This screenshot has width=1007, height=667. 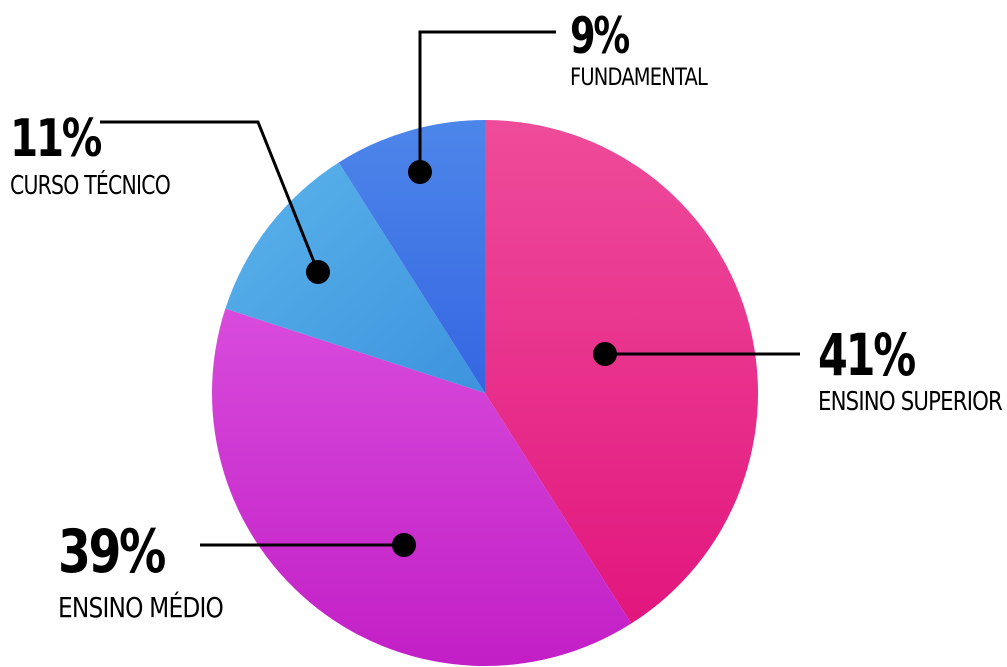 I want to click on slice-label-ensino-medio: ENSINO MÉDIO, so click(x=140, y=607).